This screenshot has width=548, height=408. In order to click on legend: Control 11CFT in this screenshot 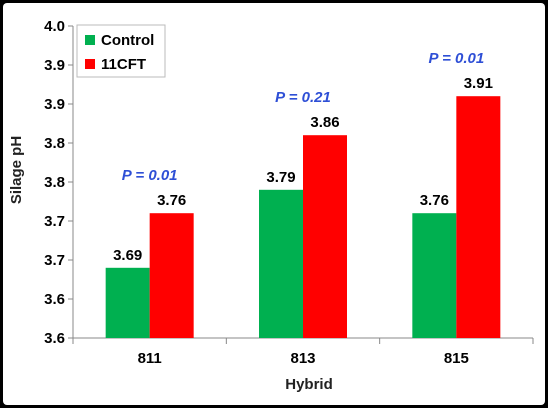, I will do `click(121, 51)`.